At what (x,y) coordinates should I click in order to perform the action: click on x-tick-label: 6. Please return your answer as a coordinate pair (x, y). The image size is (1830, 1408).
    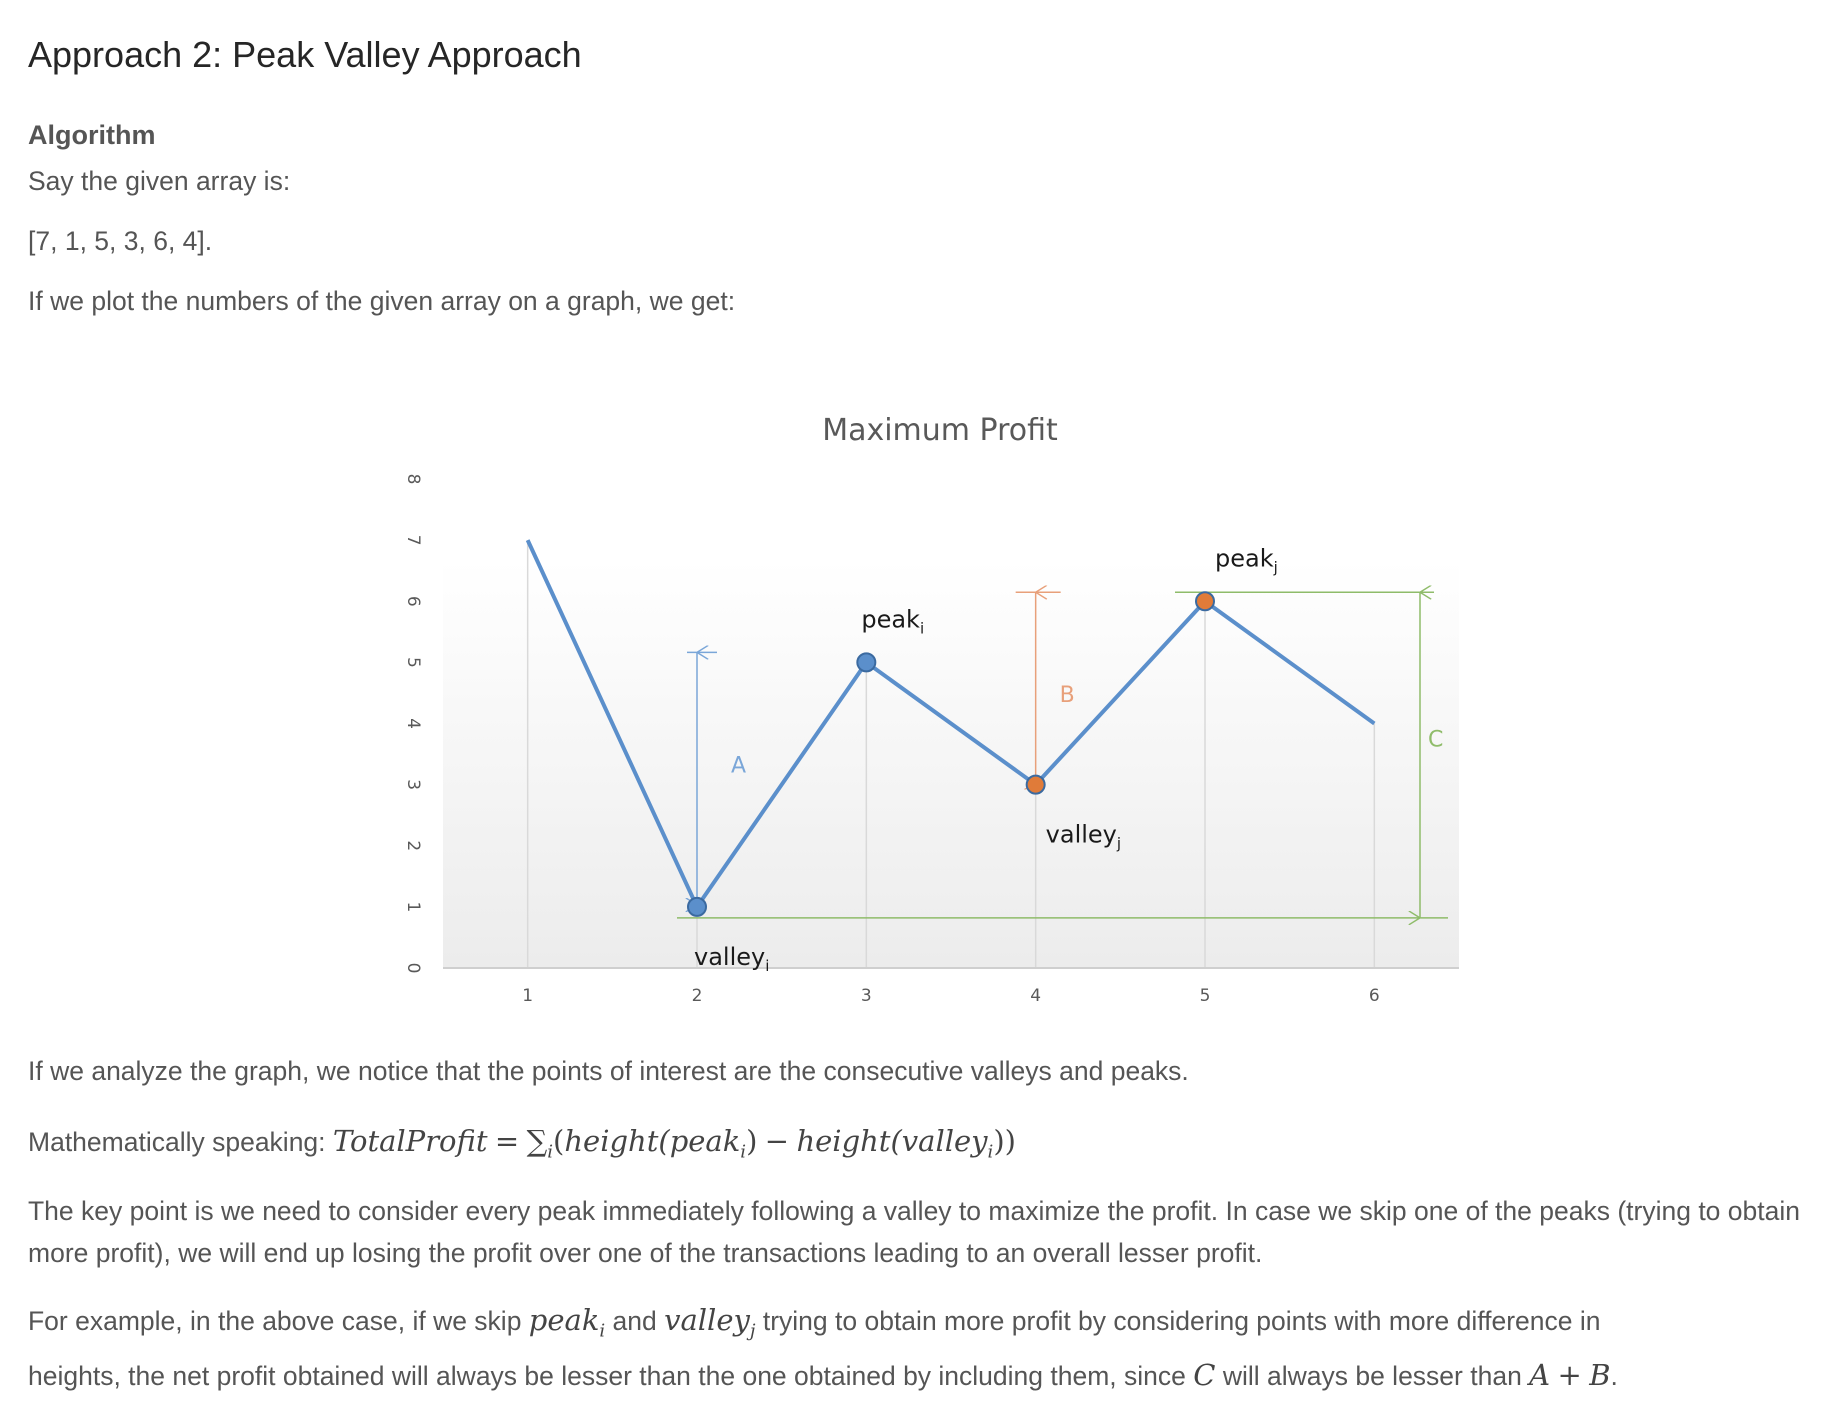
    Looking at the image, I should click on (1374, 996).